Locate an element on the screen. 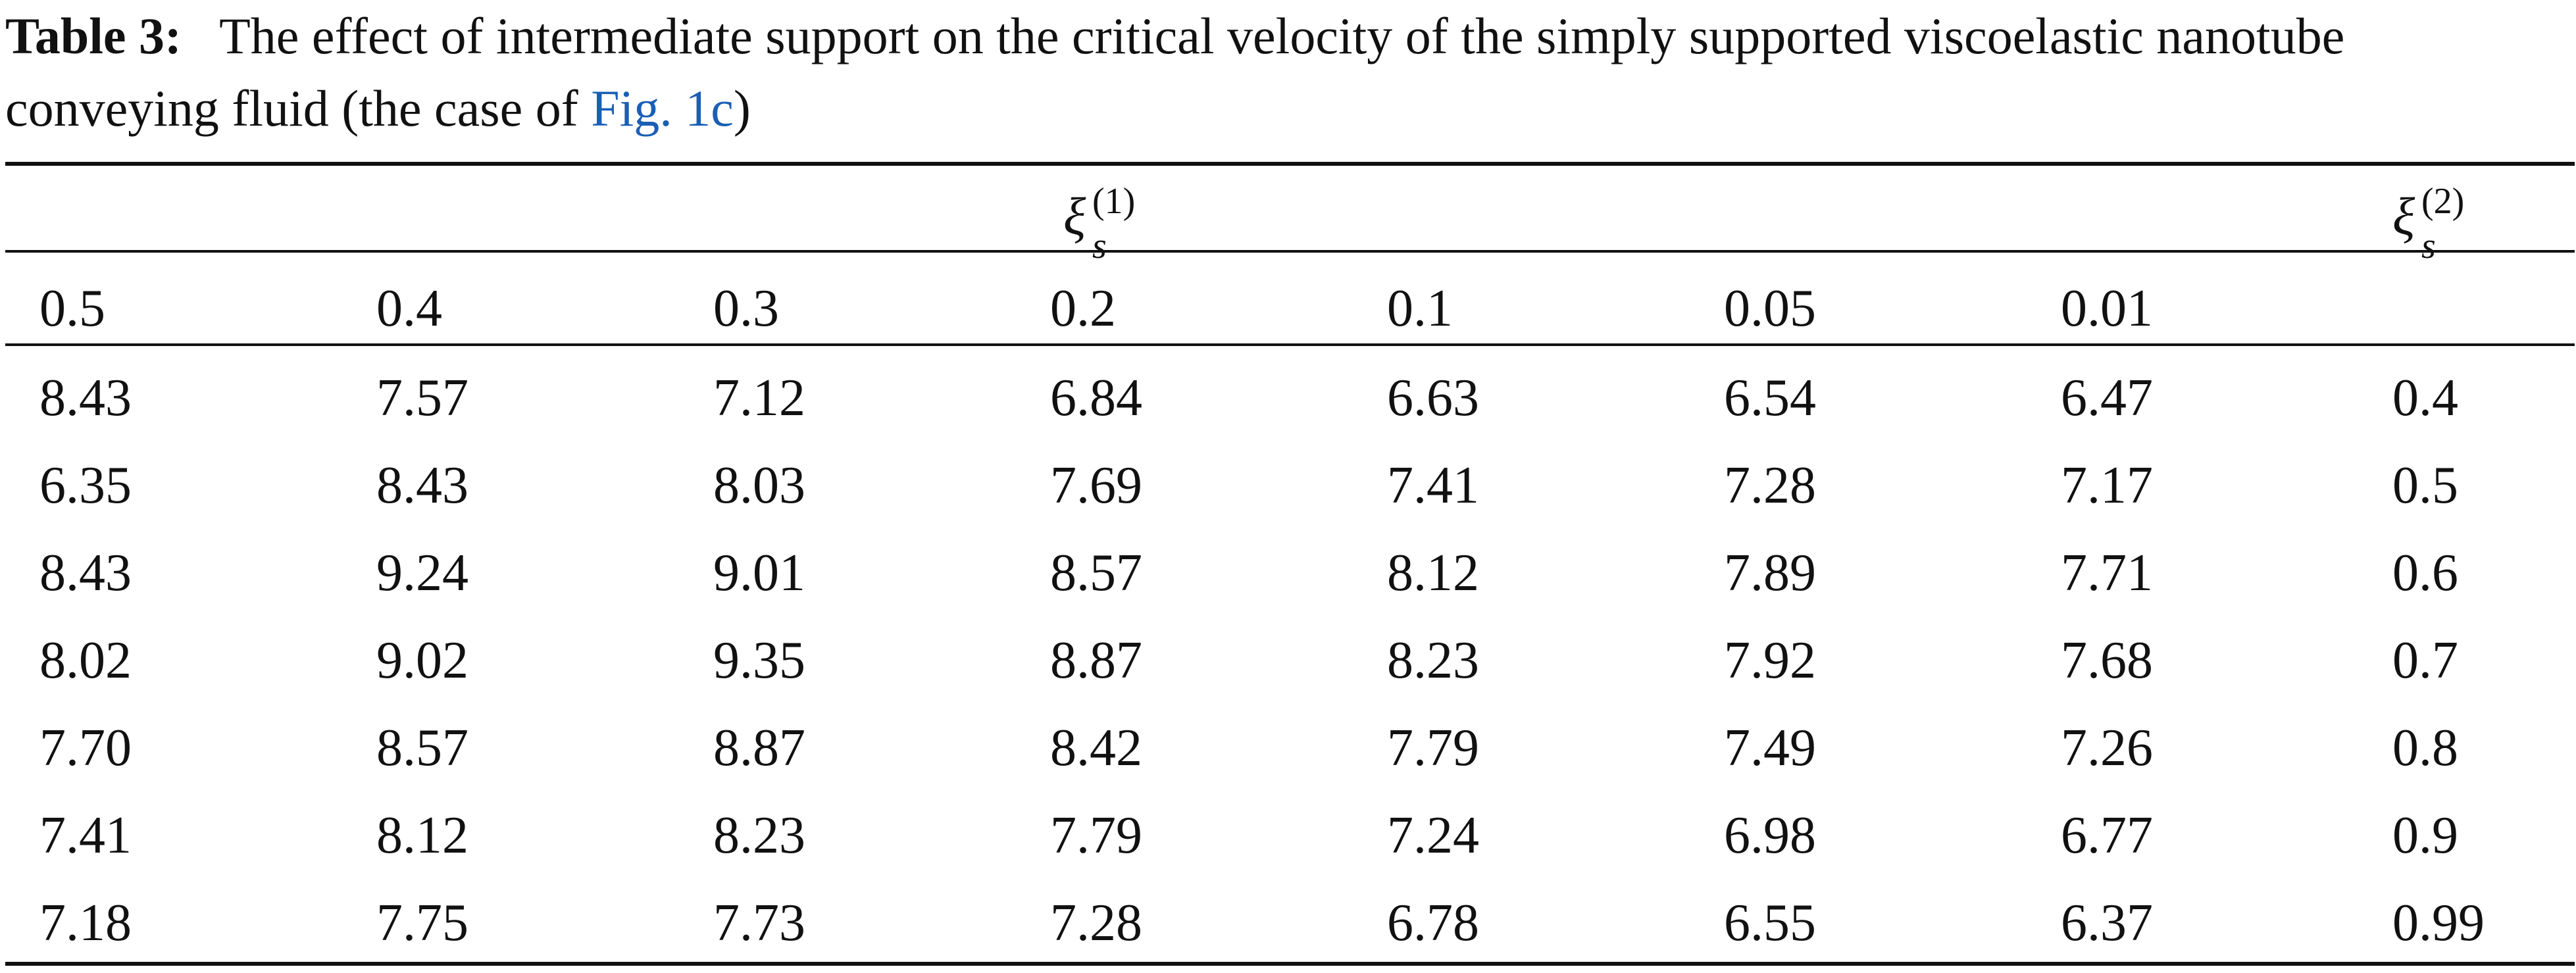  table-cell: 6.78 is located at coordinates (1433, 923).